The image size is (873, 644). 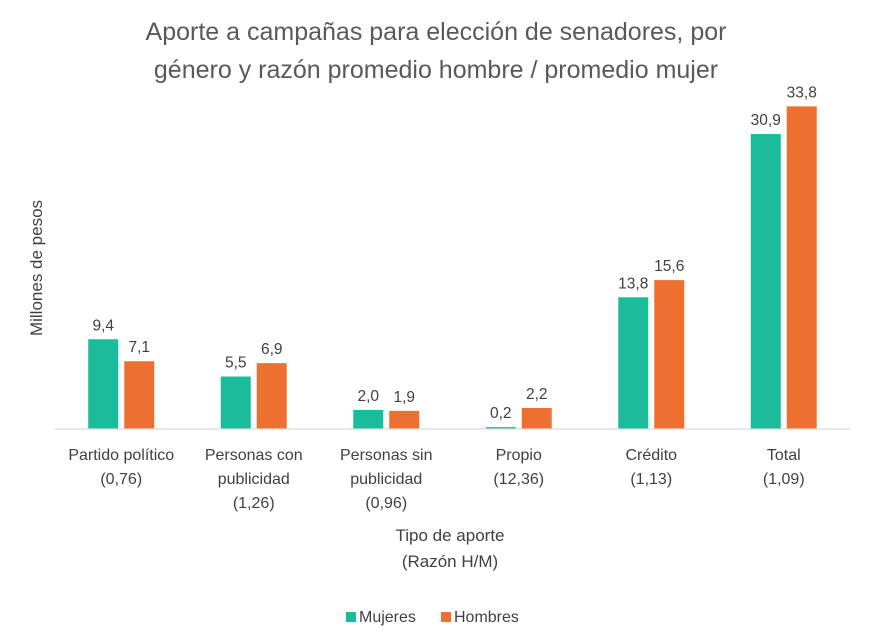 What do you see at coordinates (121, 479) in the screenshot?
I see `category-label: (0,76)` at bounding box center [121, 479].